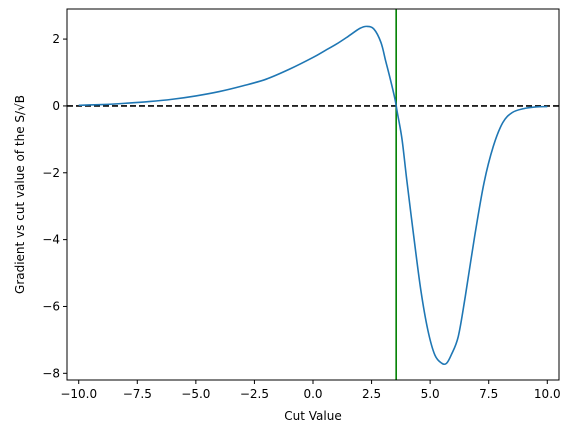 The image size is (571, 432). Describe the element at coordinates (312, 394) in the screenshot. I see `x-tick-label: 0.0` at that location.